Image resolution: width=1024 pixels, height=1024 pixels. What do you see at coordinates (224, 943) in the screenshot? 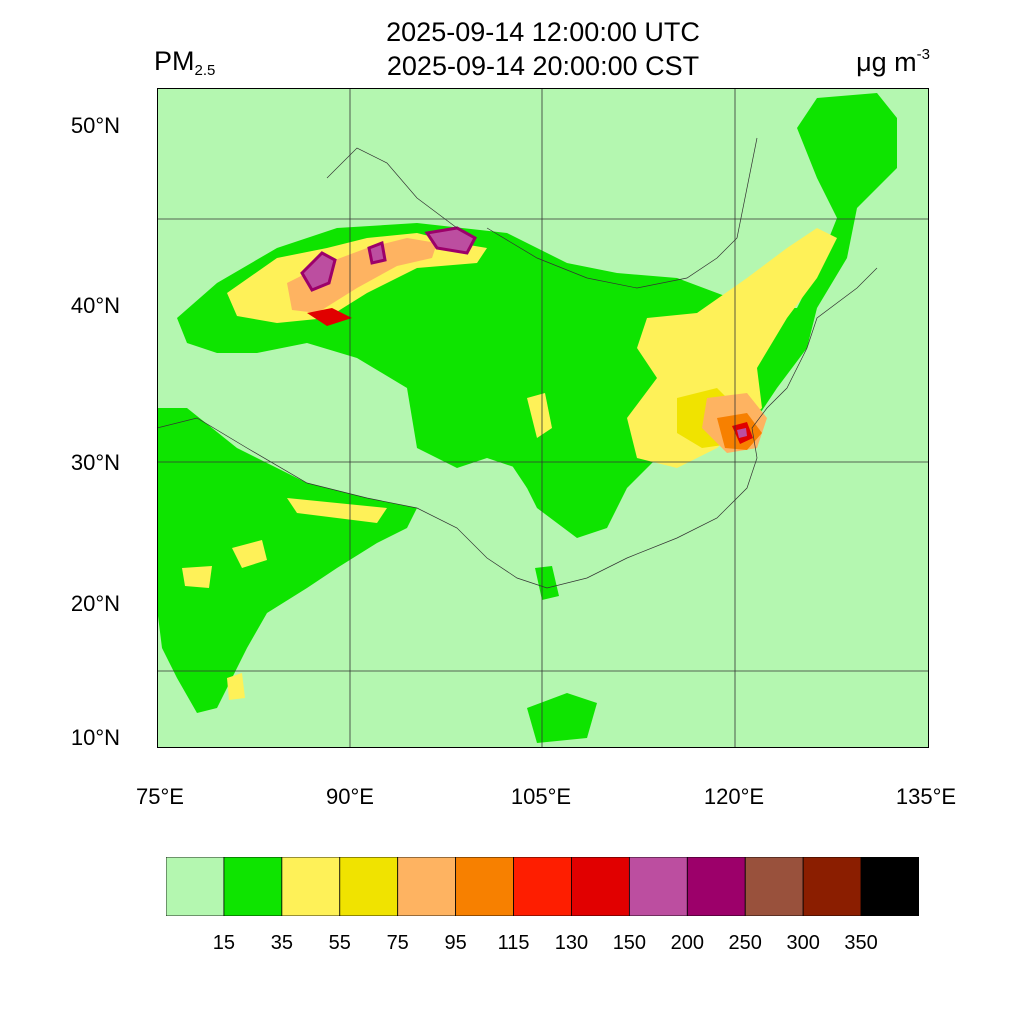
I see `colorbar-tick-label: 15` at bounding box center [224, 943].